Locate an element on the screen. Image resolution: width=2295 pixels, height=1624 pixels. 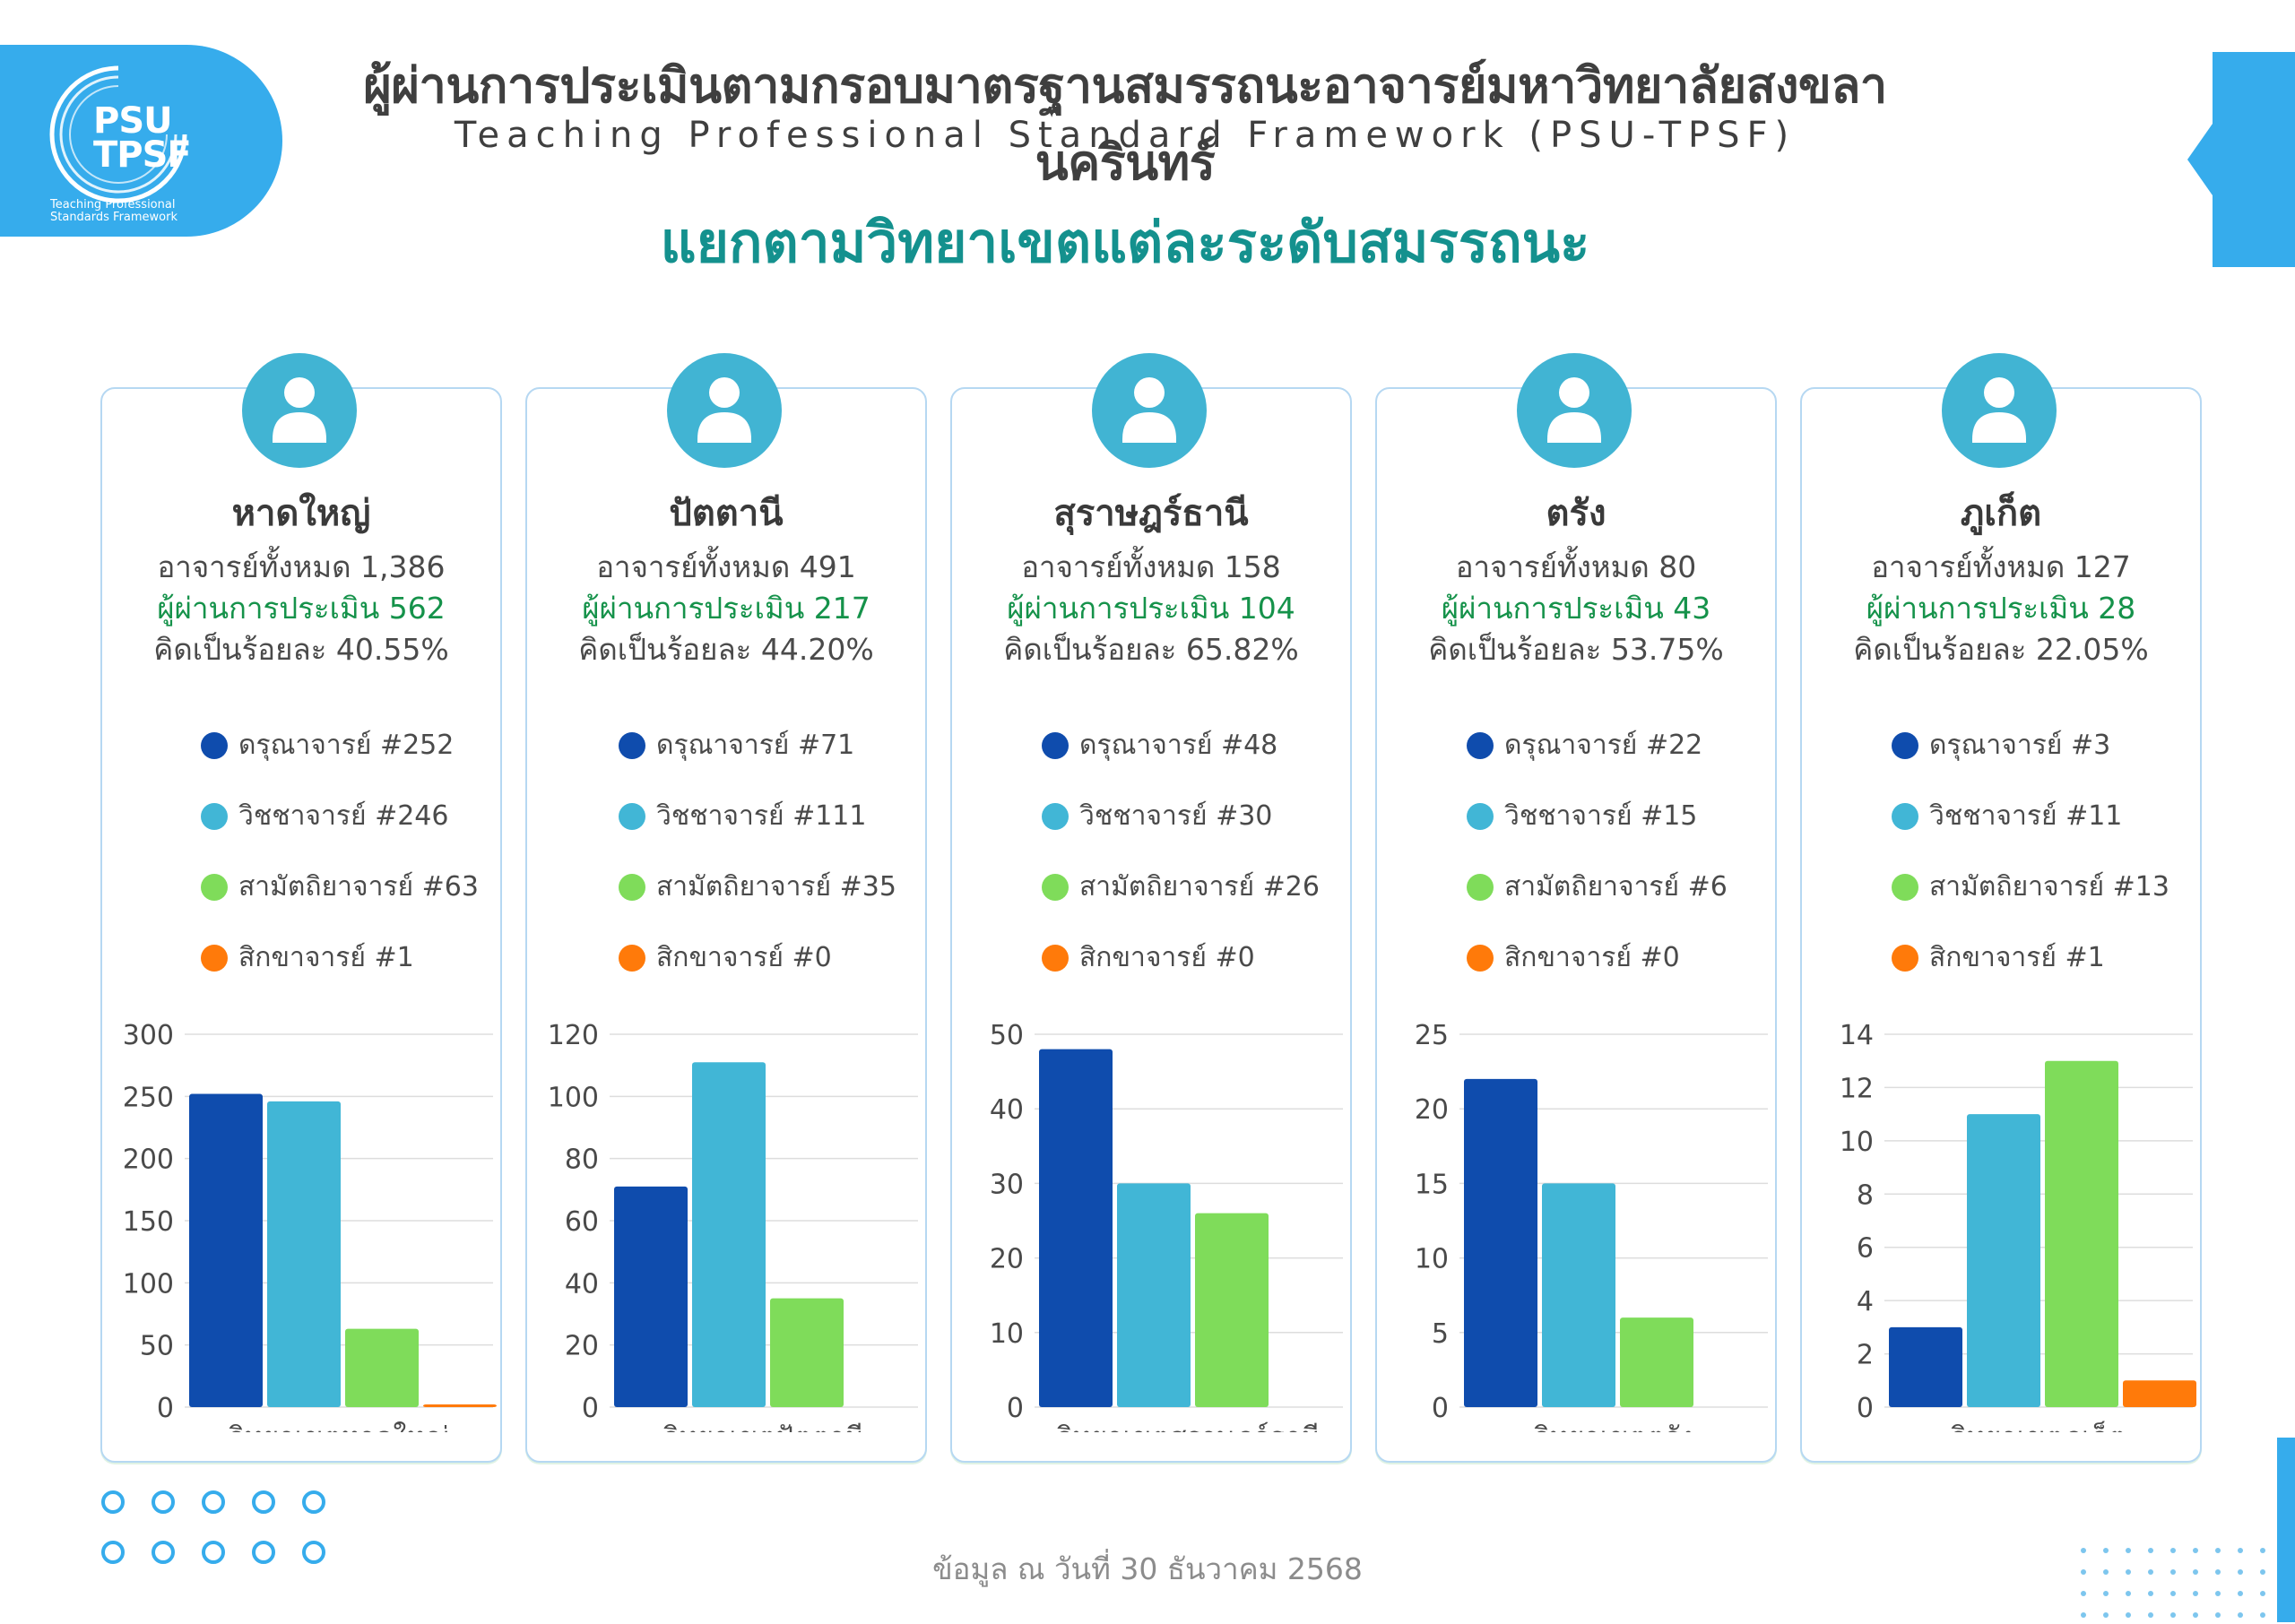
legend-item: สามัตถิยาจารย์ #35 is located at coordinates (758, 884).